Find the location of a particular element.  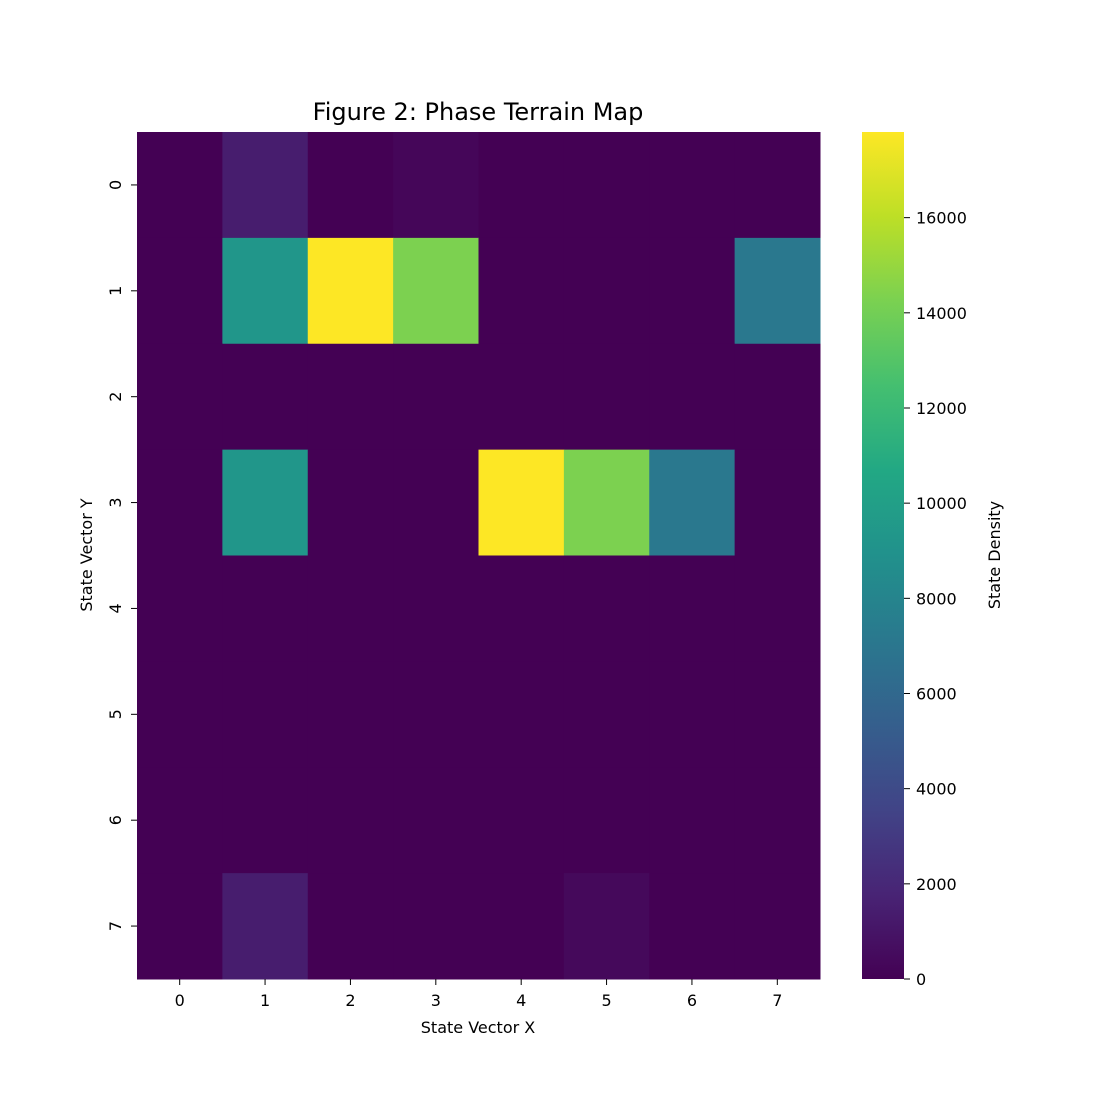

colorbar-ticks: 0 2000 4000 6000 8000 10000 12000 14000 16000 is located at coordinates (935, 599).